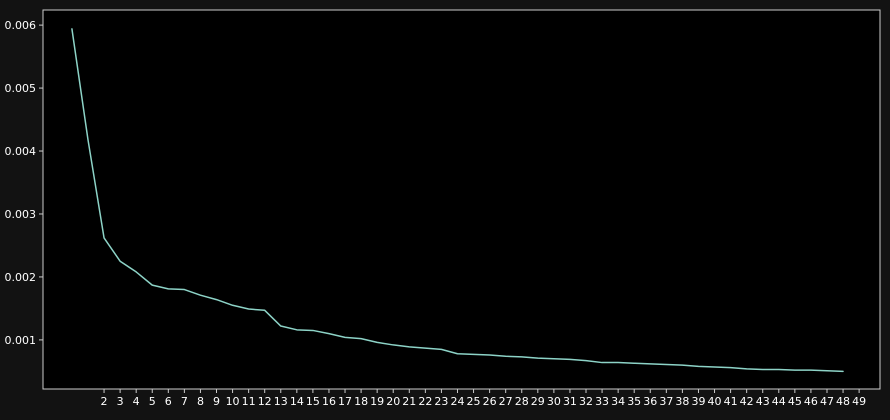  What do you see at coordinates (602, 401) in the screenshot?
I see `x-tick-label: 33` at bounding box center [602, 401].